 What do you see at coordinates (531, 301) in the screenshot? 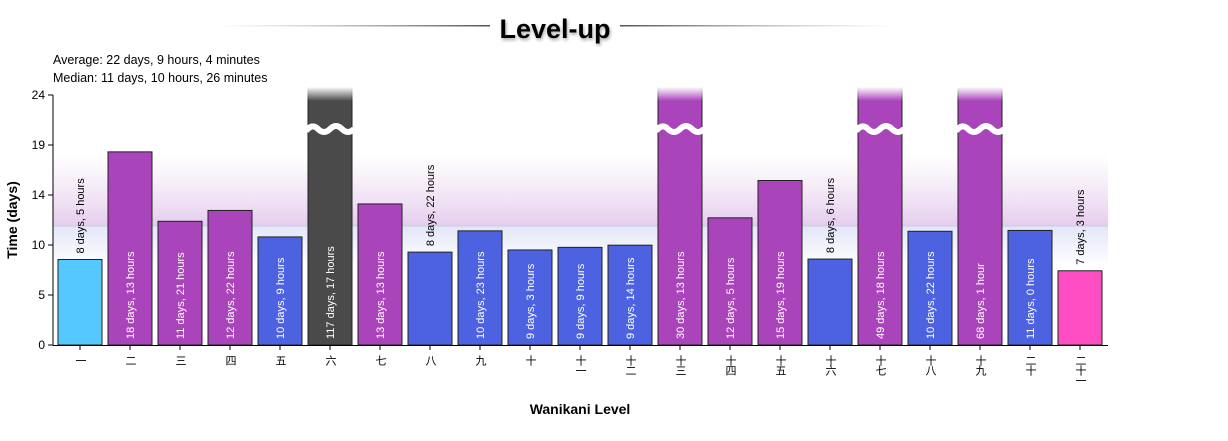
I see `value-label: 9 days, 3 hours` at bounding box center [531, 301].